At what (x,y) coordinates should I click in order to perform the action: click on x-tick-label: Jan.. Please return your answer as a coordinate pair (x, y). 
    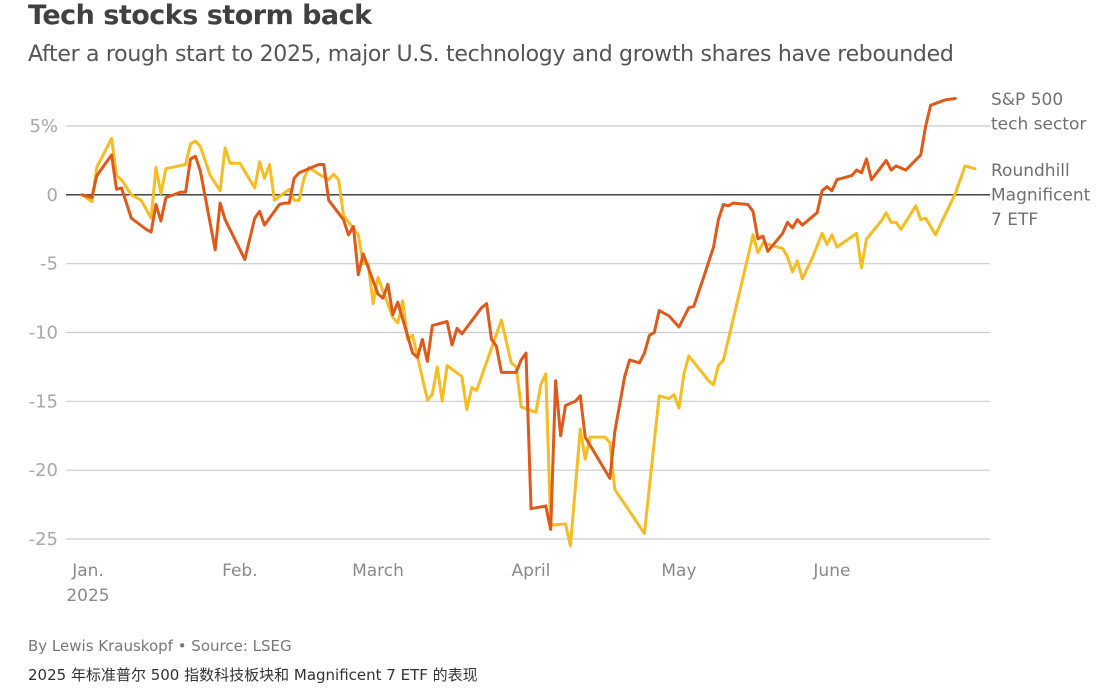
    Looking at the image, I should click on (87, 571).